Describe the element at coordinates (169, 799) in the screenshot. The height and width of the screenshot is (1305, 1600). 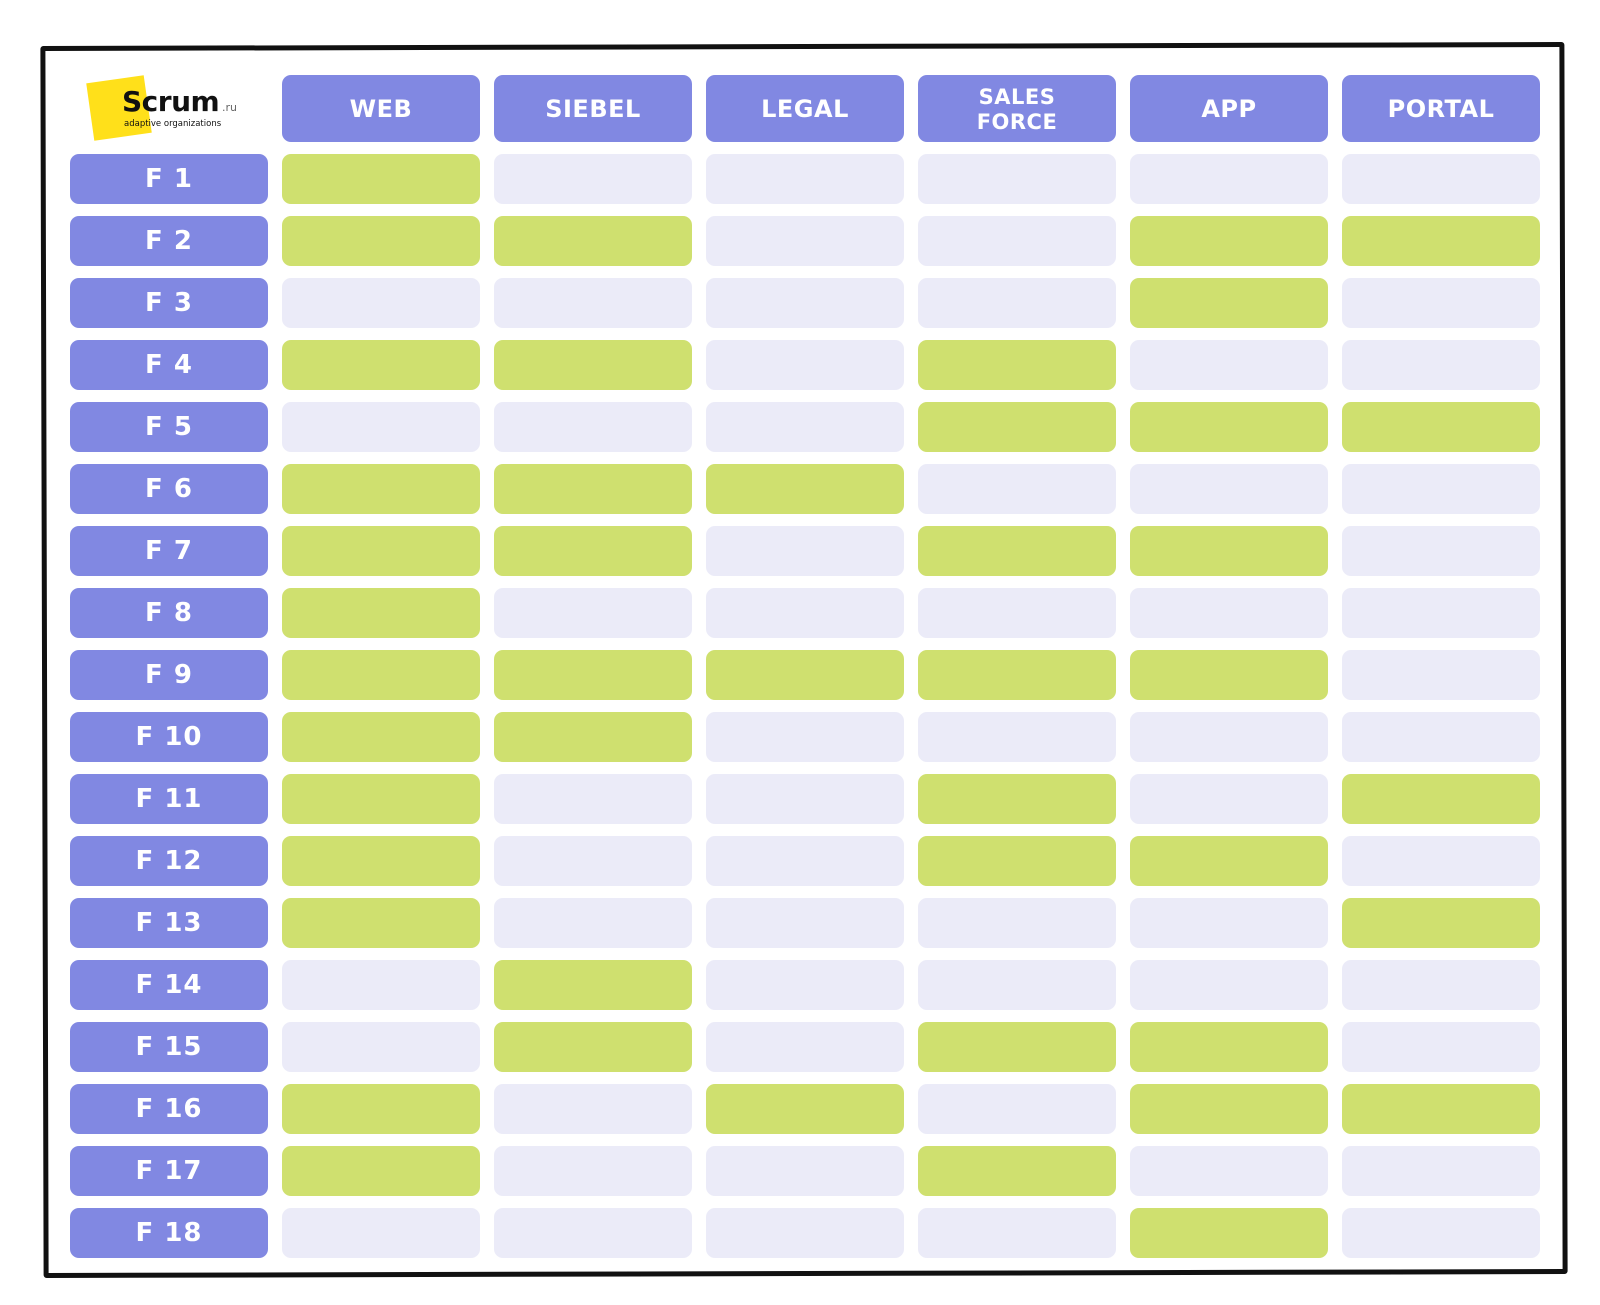
I see `row-label: F 11` at that location.